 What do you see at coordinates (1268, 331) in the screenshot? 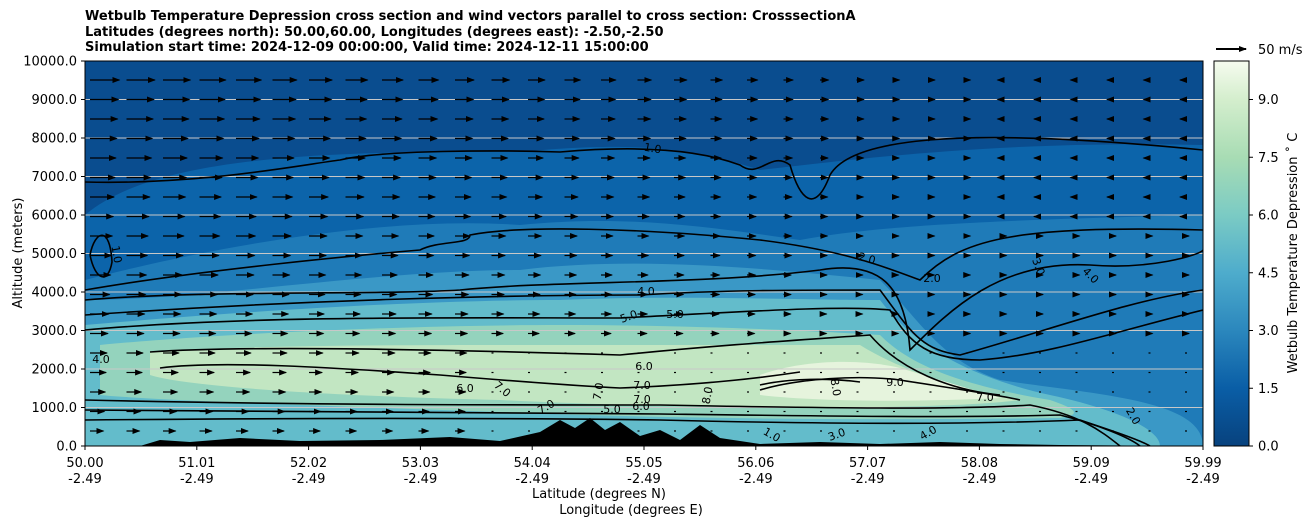
I see `colorbar-tick-label: 3.0` at bounding box center [1268, 331].